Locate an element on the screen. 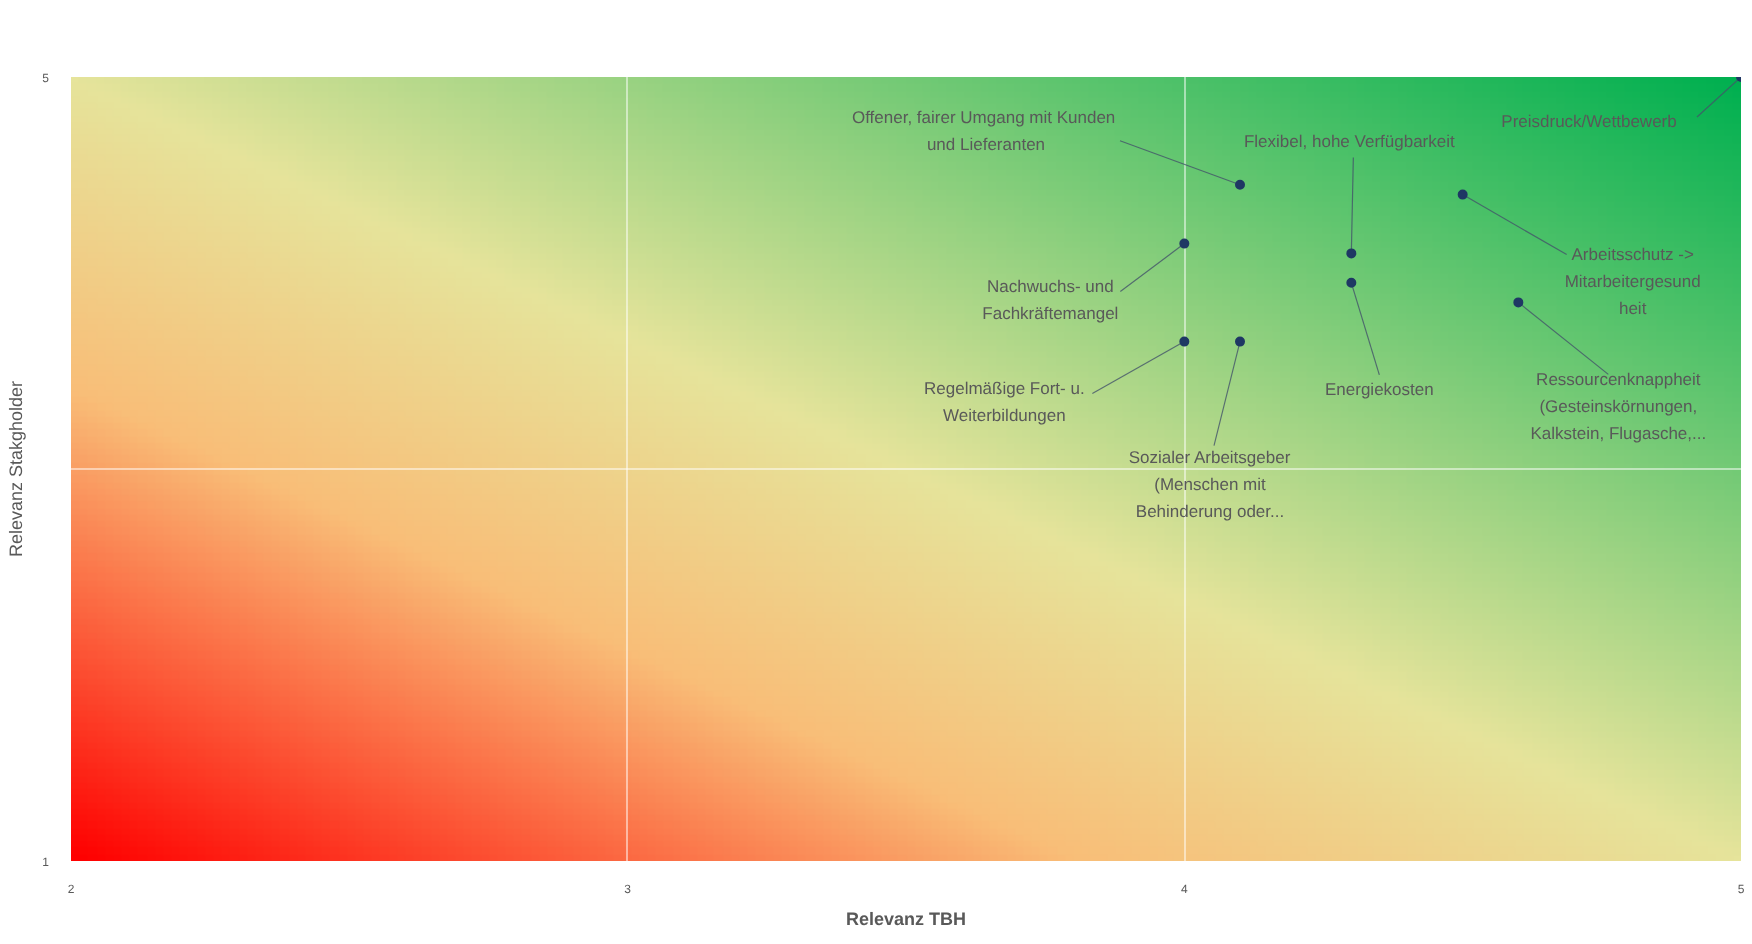 This screenshot has height=944, width=1752. annotation: Nachwuchs- und Fachkräftemangel is located at coordinates (1050, 300).